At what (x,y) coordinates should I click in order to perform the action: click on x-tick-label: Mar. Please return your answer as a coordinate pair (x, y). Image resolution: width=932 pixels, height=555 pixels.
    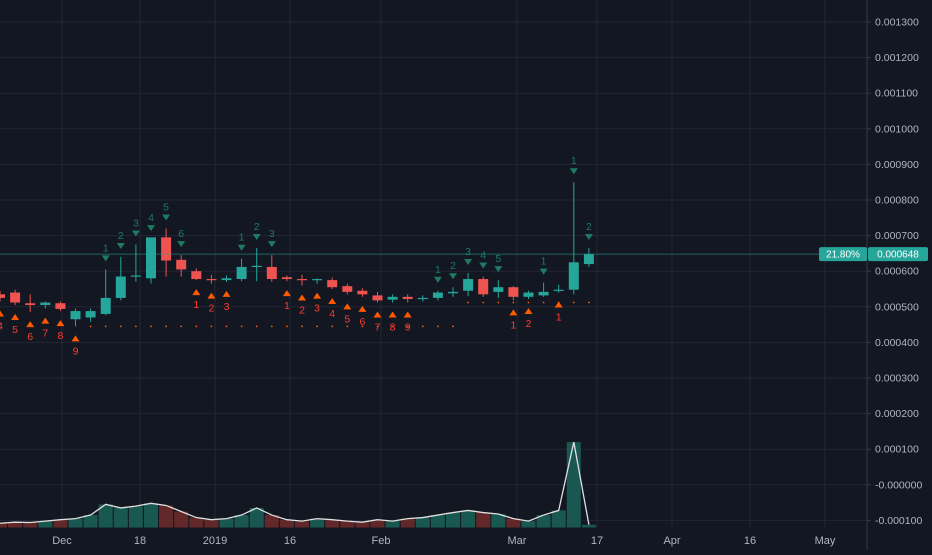
    Looking at the image, I should click on (517, 541).